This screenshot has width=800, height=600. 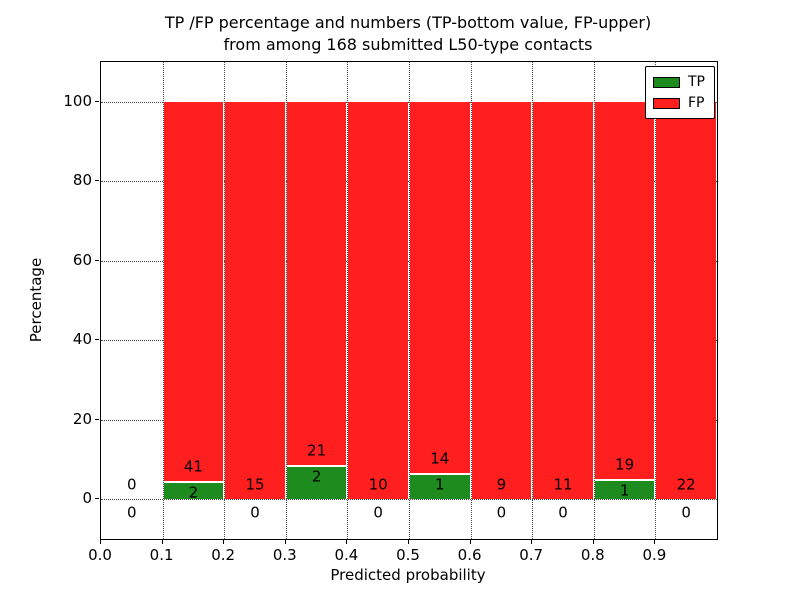 I want to click on legend-item-fp: FP, so click(x=679, y=103).